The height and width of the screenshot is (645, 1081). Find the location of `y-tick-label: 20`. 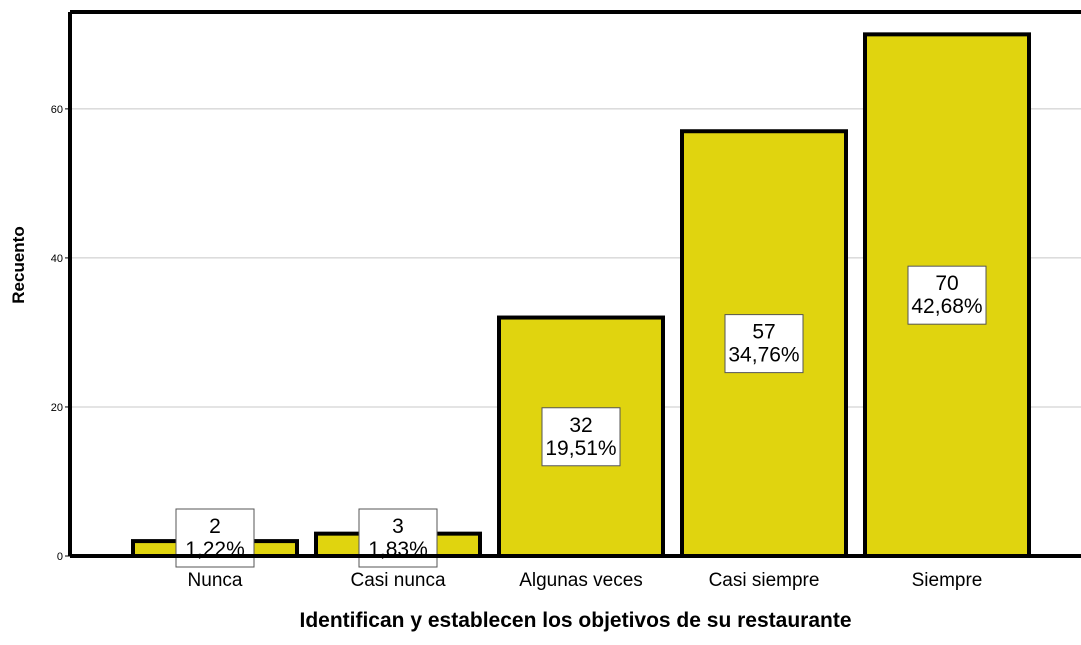

y-tick-label: 20 is located at coordinates (57, 408).